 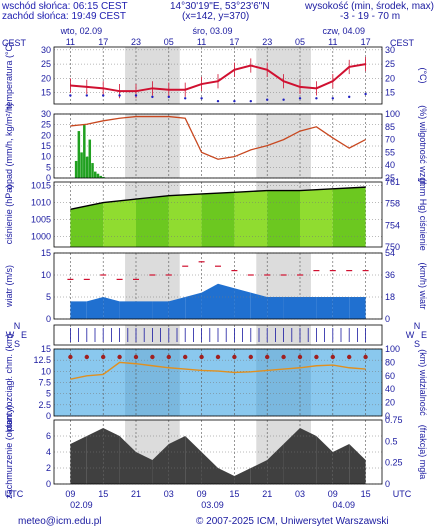 What do you see at coordinates (390, 78) in the screenshot?
I see `temp-tick-right: 20` at bounding box center [390, 78].